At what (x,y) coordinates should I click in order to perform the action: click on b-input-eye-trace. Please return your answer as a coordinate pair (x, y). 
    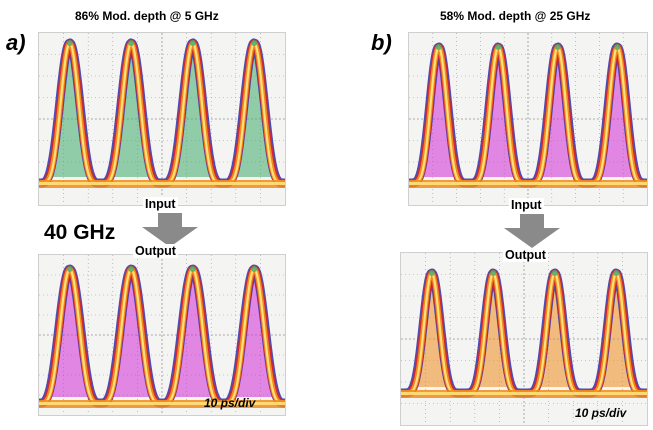
    Looking at the image, I should click on (528, 115).